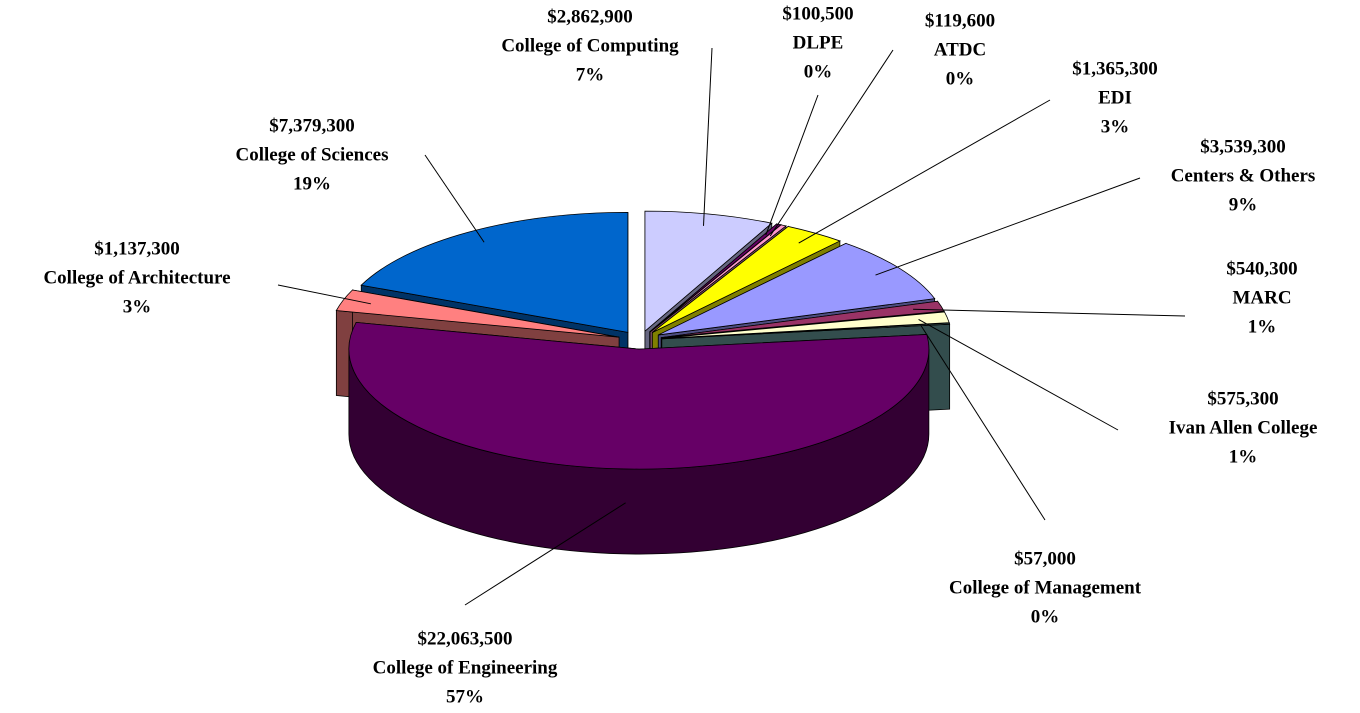 This screenshot has height=713, width=1360. I want to click on category-label: College of Computing, so click(590, 45).